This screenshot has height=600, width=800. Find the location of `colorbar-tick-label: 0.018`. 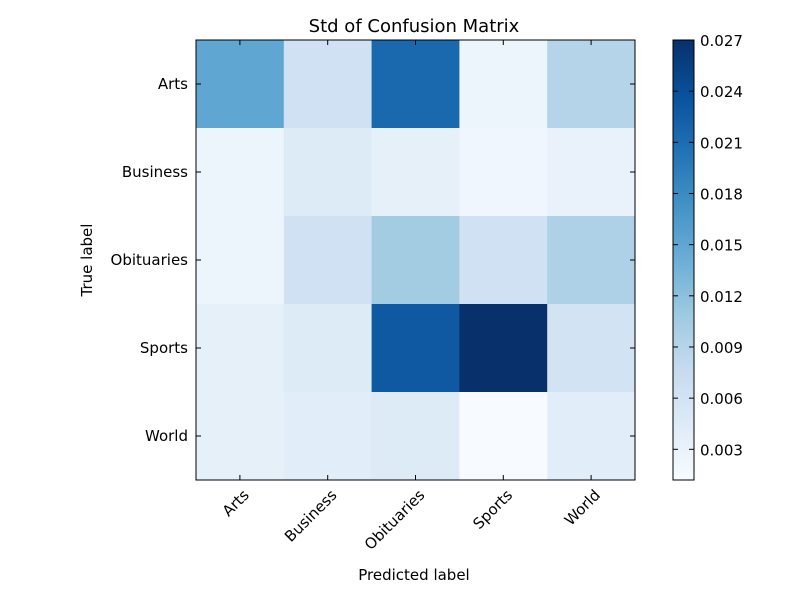

colorbar-tick-label: 0.018 is located at coordinates (721, 194).